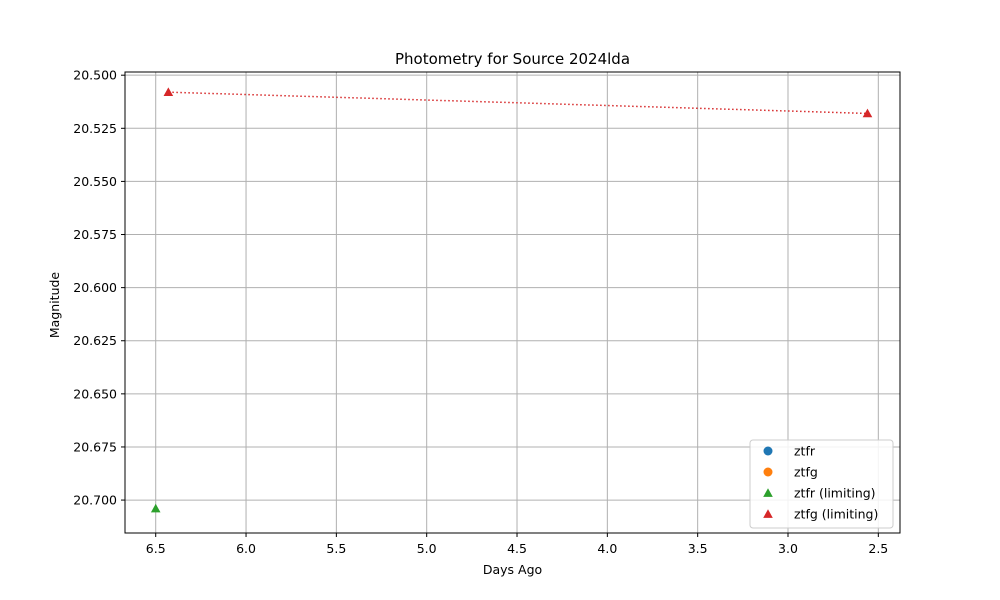  Describe the element at coordinates (788, 548) in the screenshot. I see `x-tick-label: 3.0` at that location.